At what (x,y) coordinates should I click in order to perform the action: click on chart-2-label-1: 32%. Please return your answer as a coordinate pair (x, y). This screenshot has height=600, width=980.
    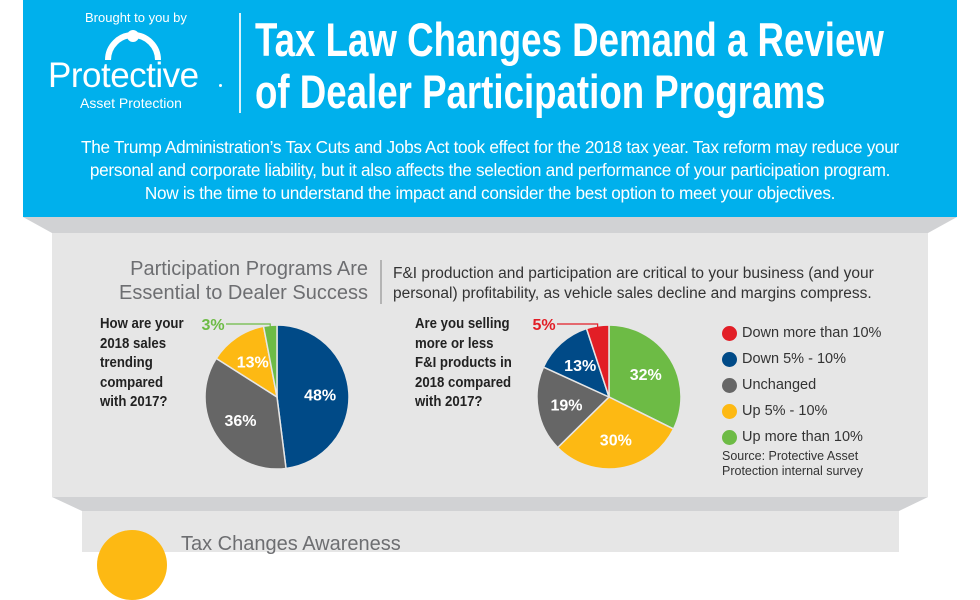
    Looking at the image, I should click on (646, 375).